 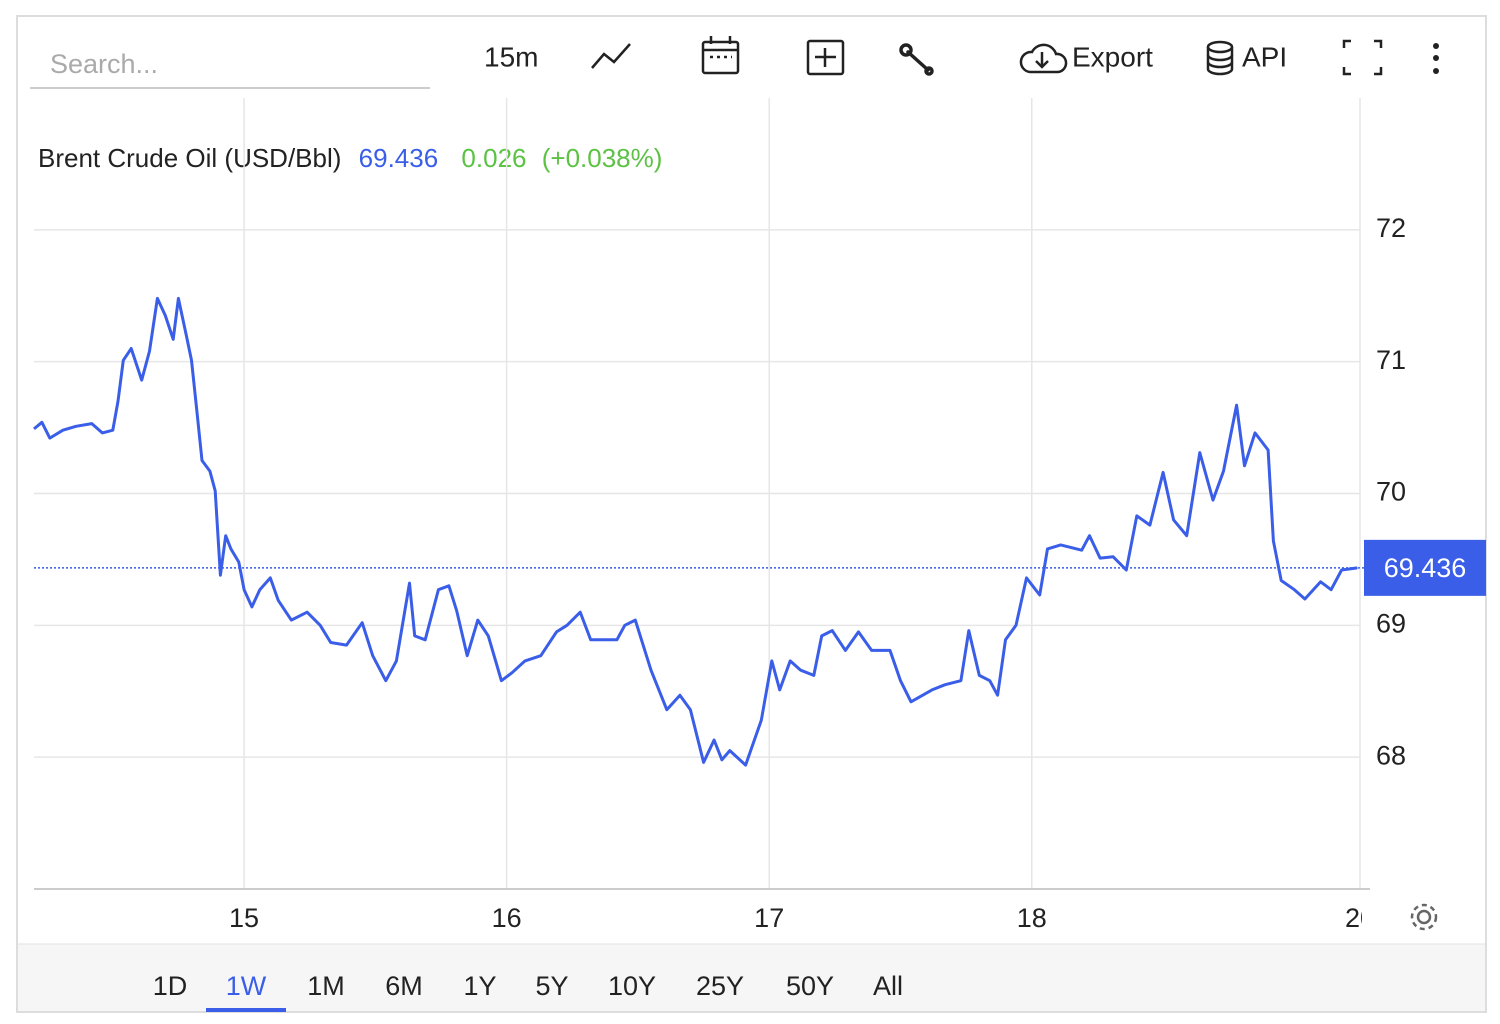 I want to click on last-price-badge, so click(x=1425, y=567).